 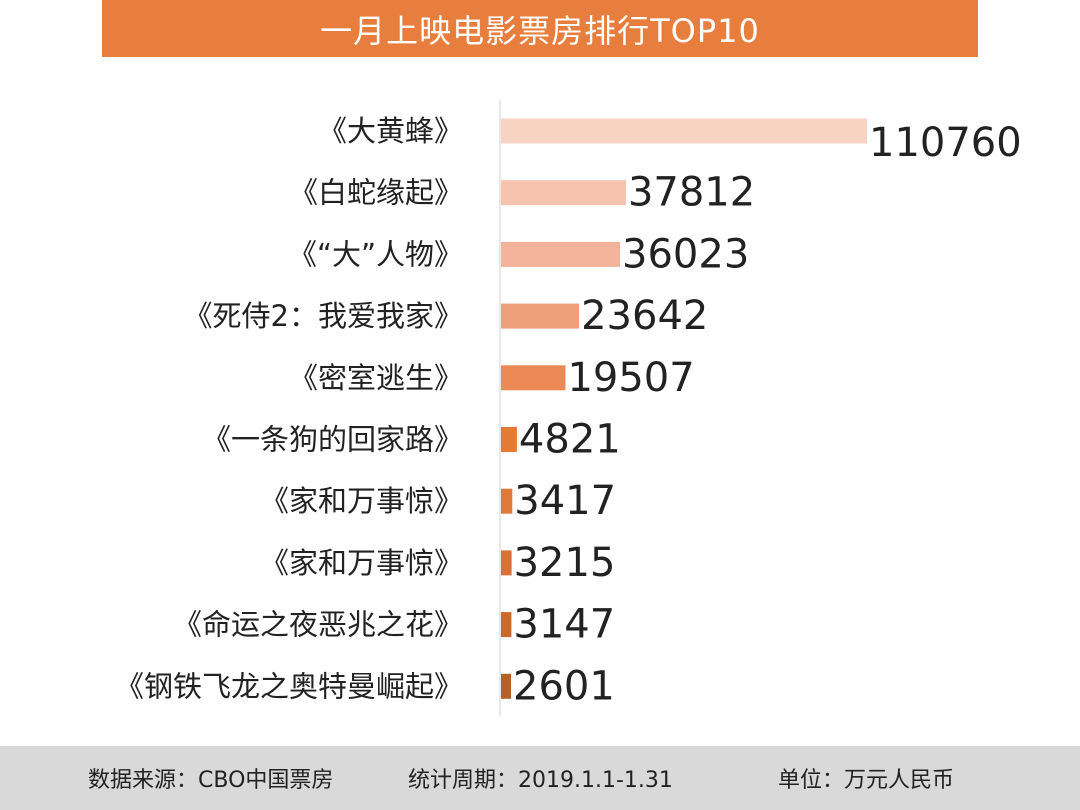 I want to click on data-label: 4821, so click(x=570, y=440).